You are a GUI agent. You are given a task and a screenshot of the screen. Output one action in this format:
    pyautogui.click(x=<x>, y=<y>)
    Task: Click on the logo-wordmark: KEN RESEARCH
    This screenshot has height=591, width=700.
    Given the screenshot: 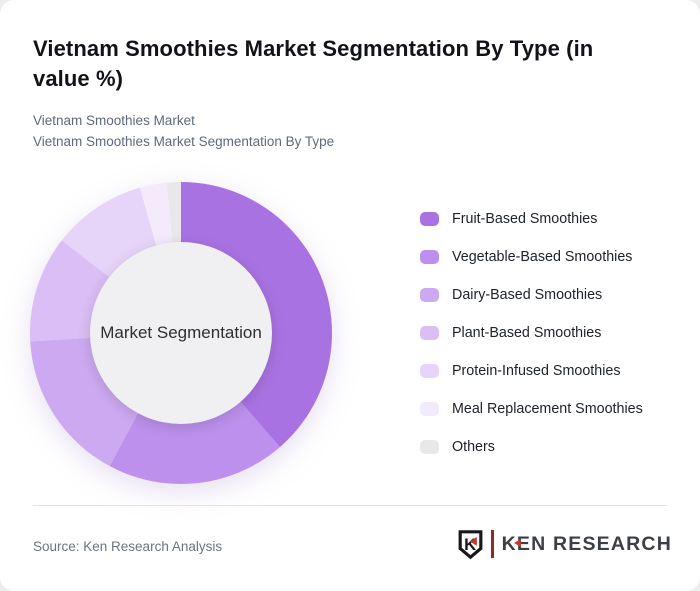 What is the action you would take?
    pyautogui.click(x=587, y=544)
    